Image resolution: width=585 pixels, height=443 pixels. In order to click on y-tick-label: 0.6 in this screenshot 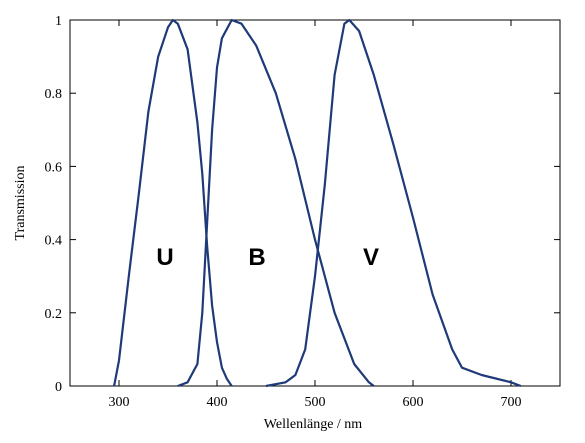, I will do `click(54, 167)`.